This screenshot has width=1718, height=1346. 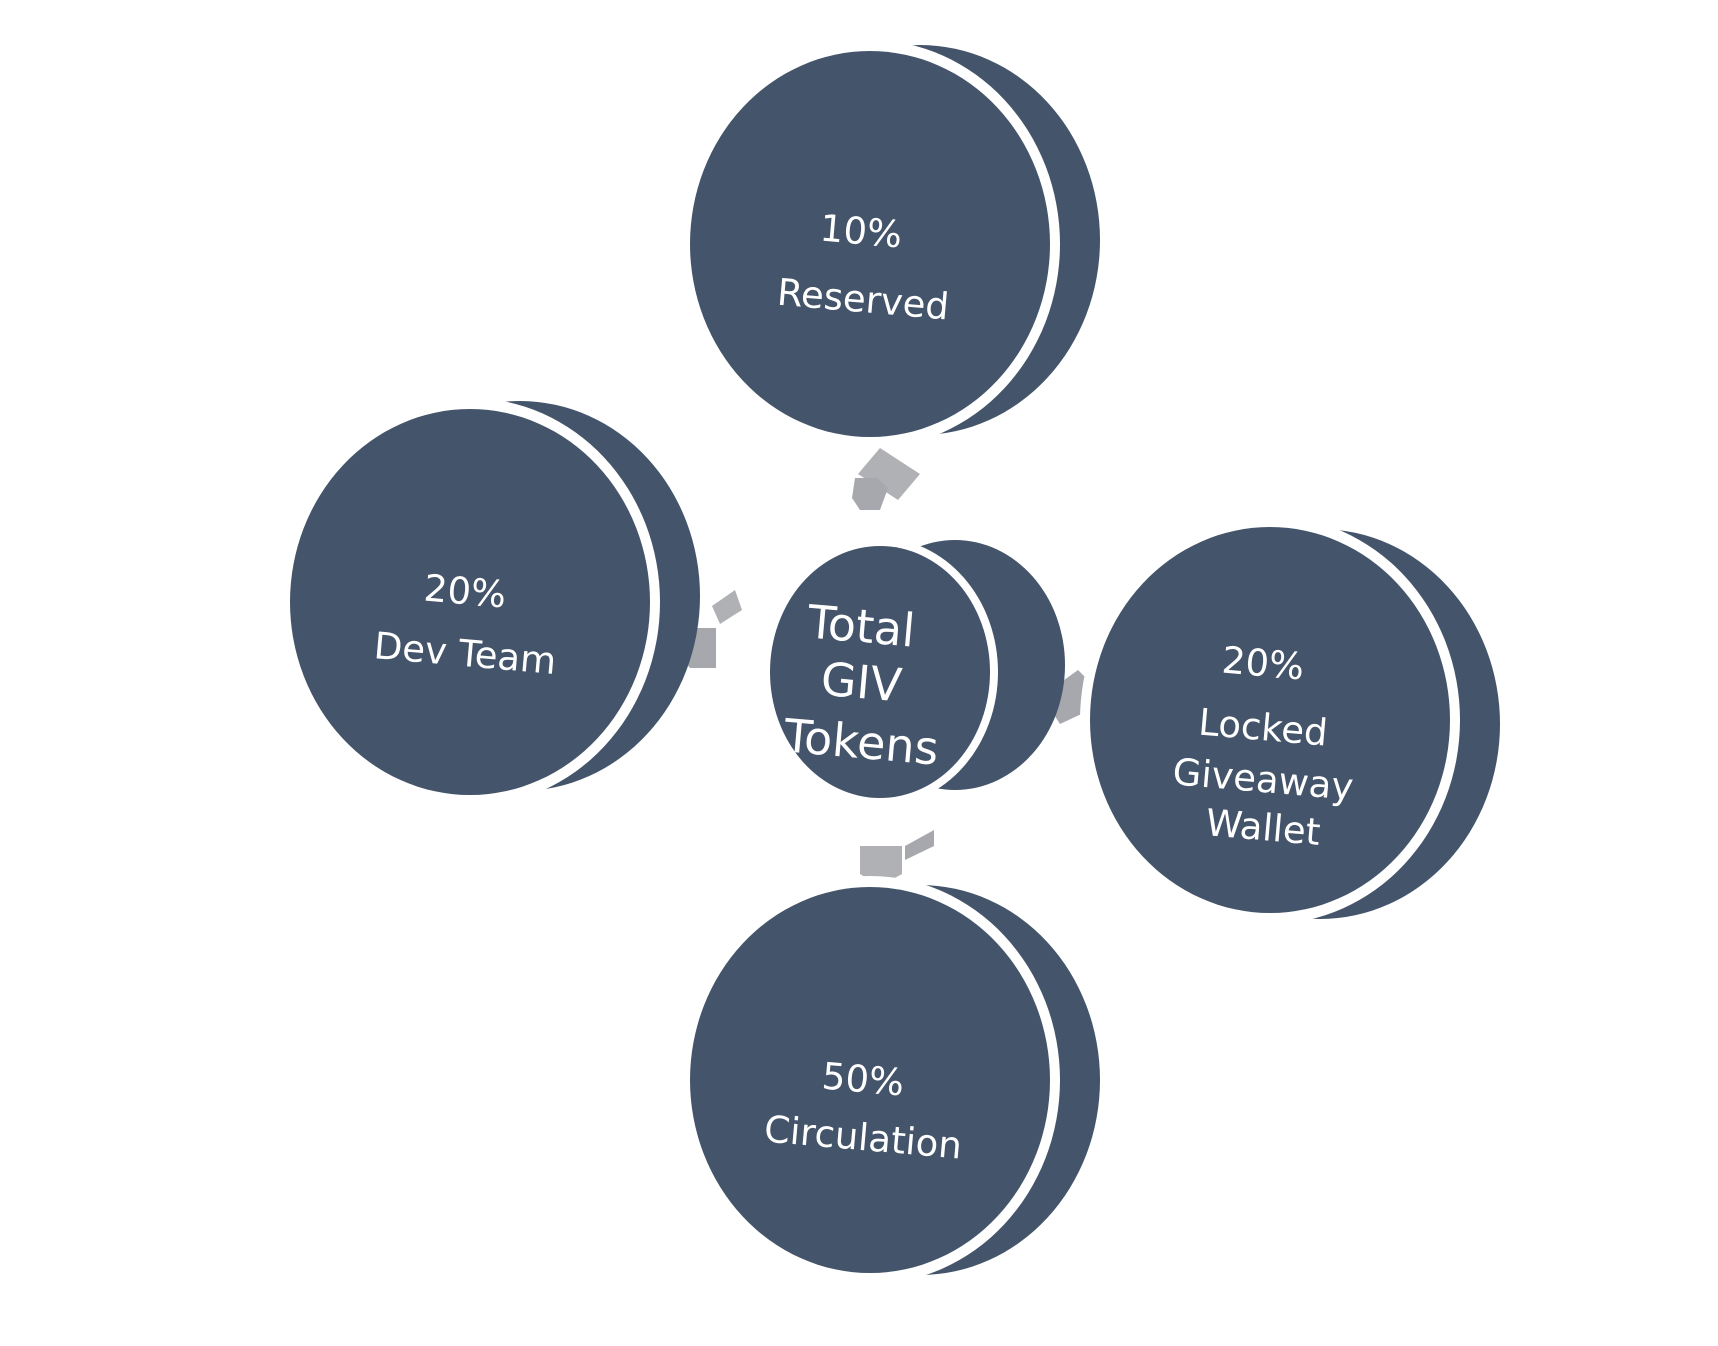 I want to click on locked-giveaway-wallet-percent: 20%, so click(x=1263, y=664).